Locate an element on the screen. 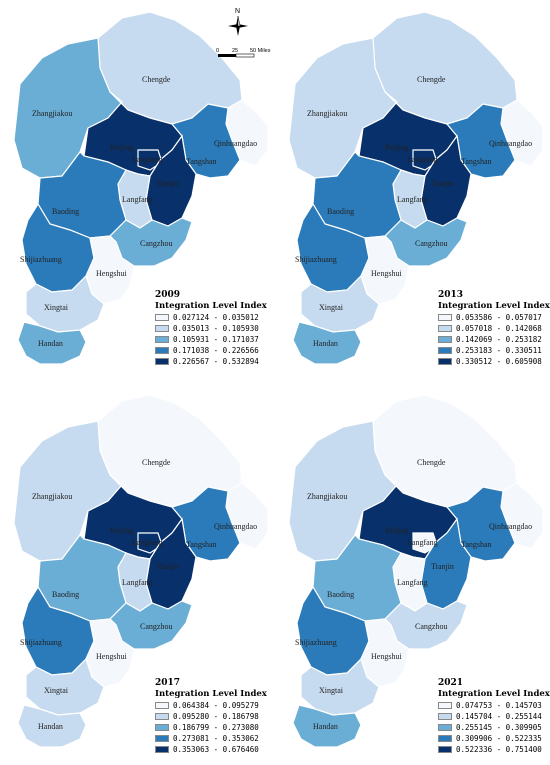  legend-item: 0.057018 - 0.142068 is located at coordinates (494, 328).